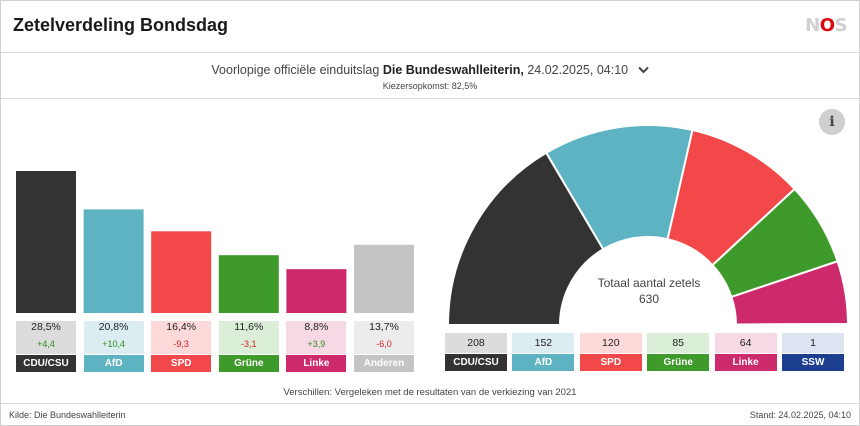 Image resolution: width=860 pixels, height=426 pixels. Describe the element at coordinates (800, 415) in the screenshot. I see `footer-status: Stand: 24.02.2025, 04:10` at that location.